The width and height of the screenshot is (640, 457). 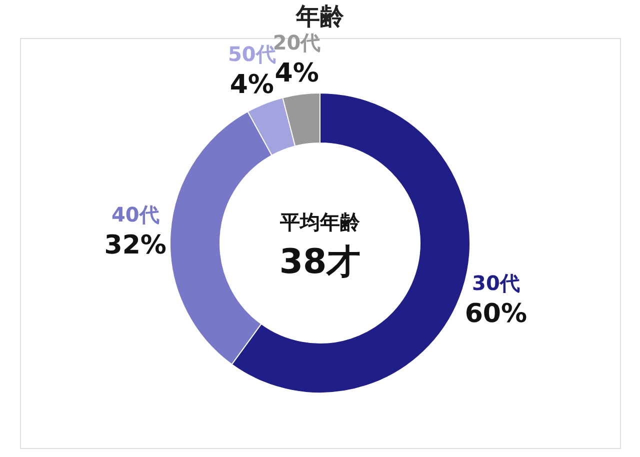 I want to click on slice-label: 40代, so click(x=135, y=214).